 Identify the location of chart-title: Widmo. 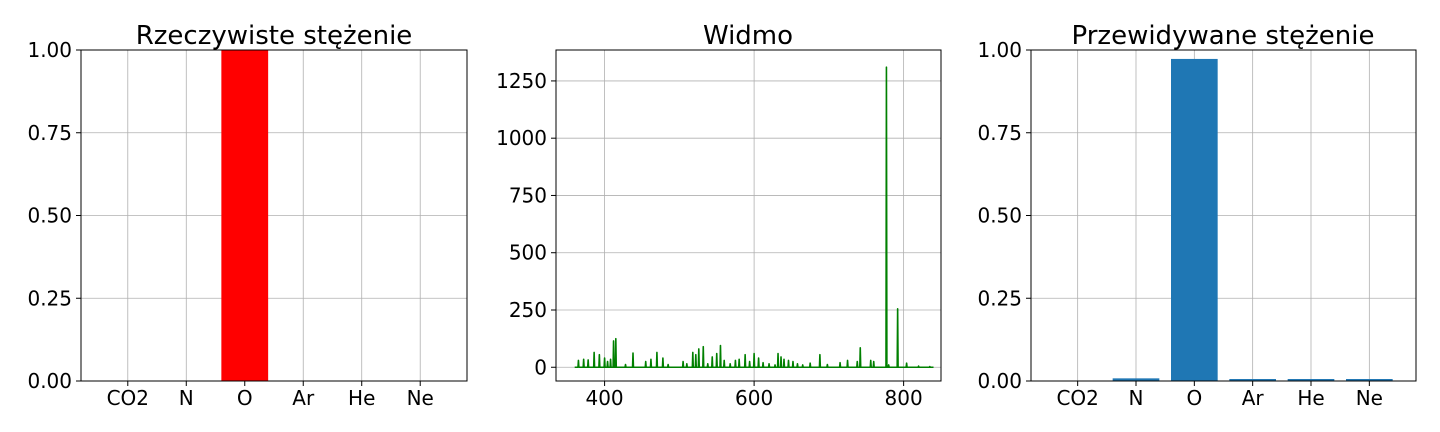
(748, 36).